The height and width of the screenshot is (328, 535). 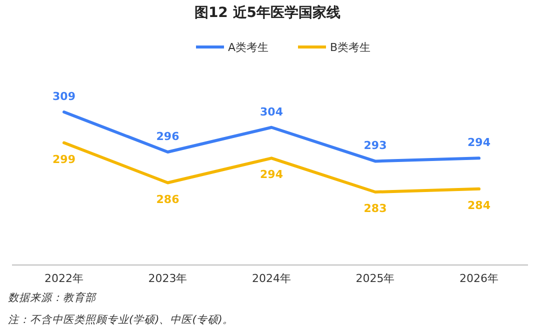 I want to click on chart-title: 图12 近5年医学国家线, so click(x=267, y=12).